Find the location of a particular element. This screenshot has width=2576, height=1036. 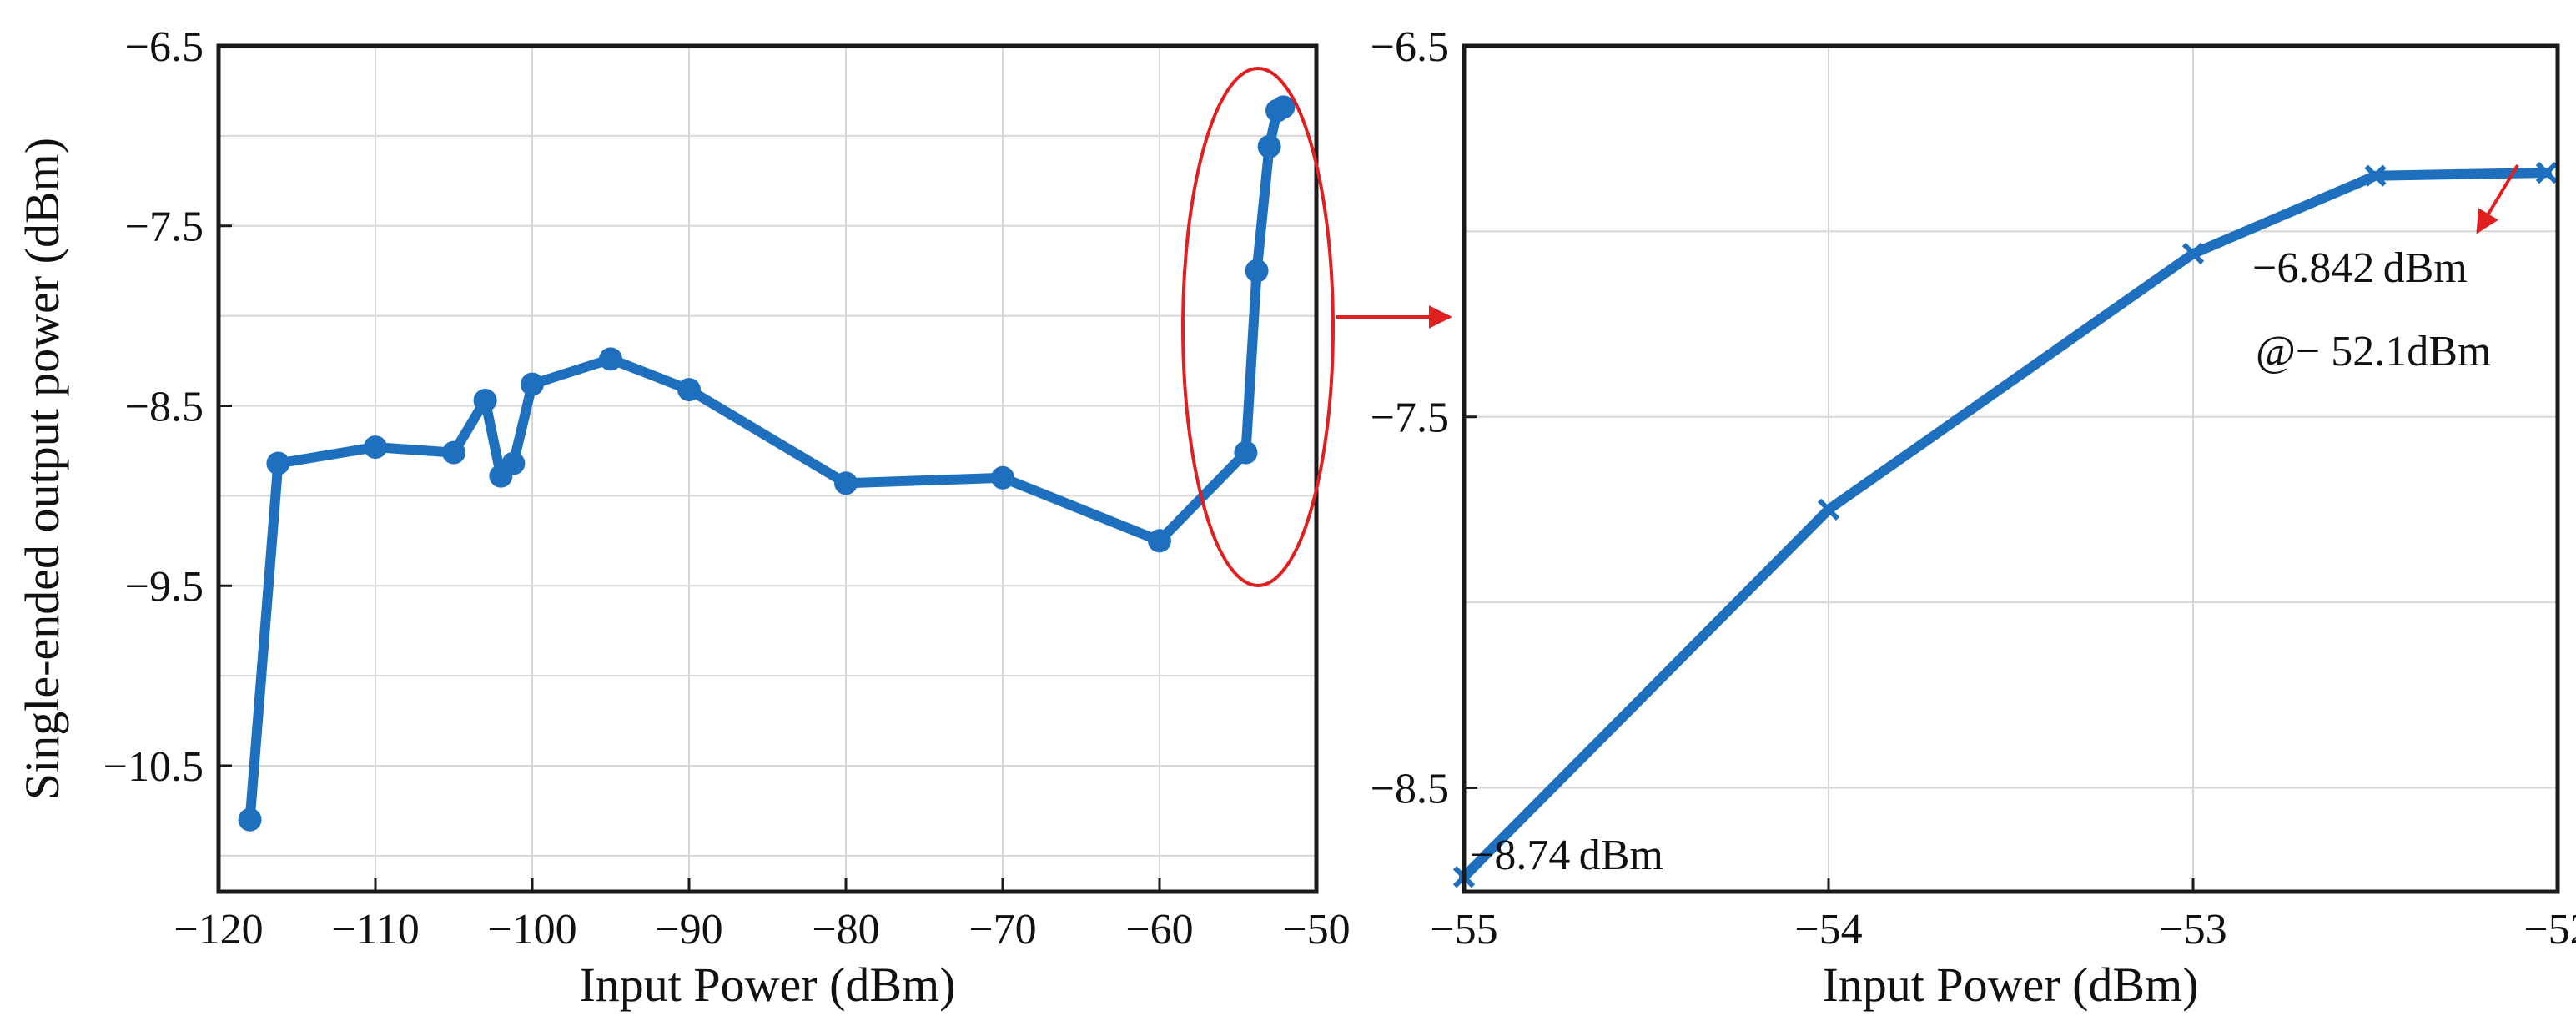

x-tick-label: −70 is located at coordinates (1002, 929).